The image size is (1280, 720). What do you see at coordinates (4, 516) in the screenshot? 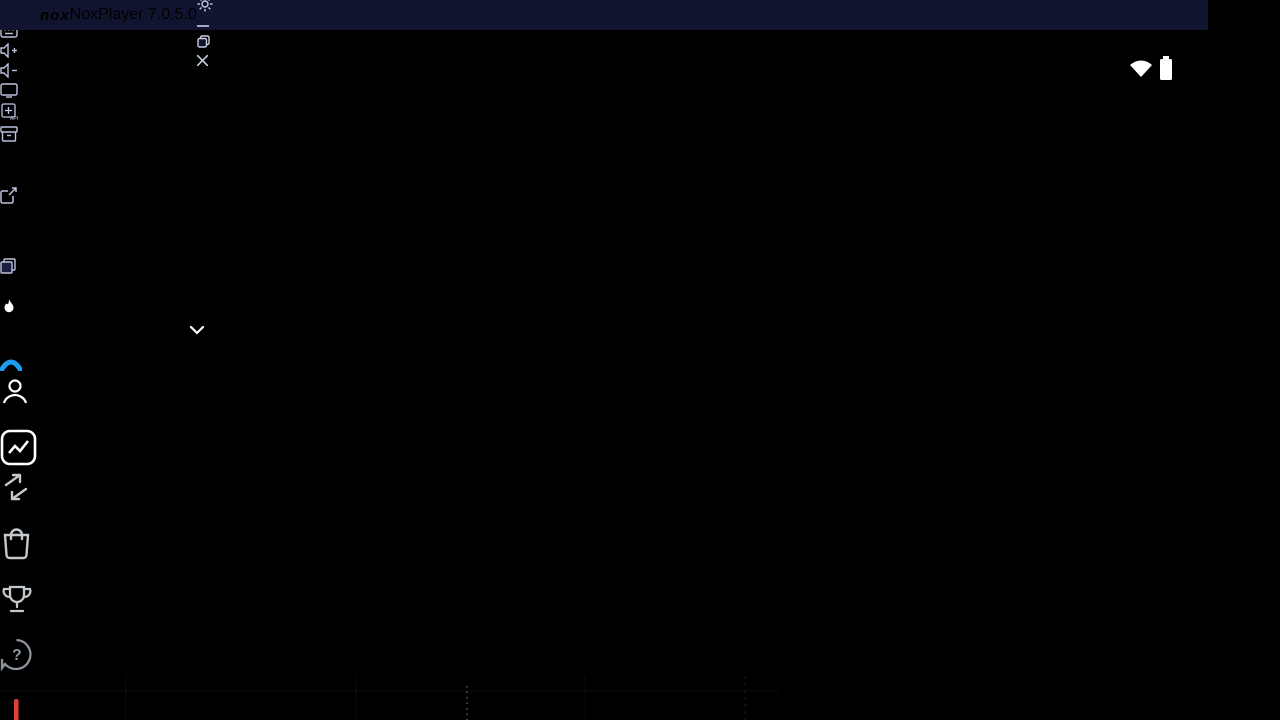
I see `trades-badge: 3` at bounding box center [4, 516].